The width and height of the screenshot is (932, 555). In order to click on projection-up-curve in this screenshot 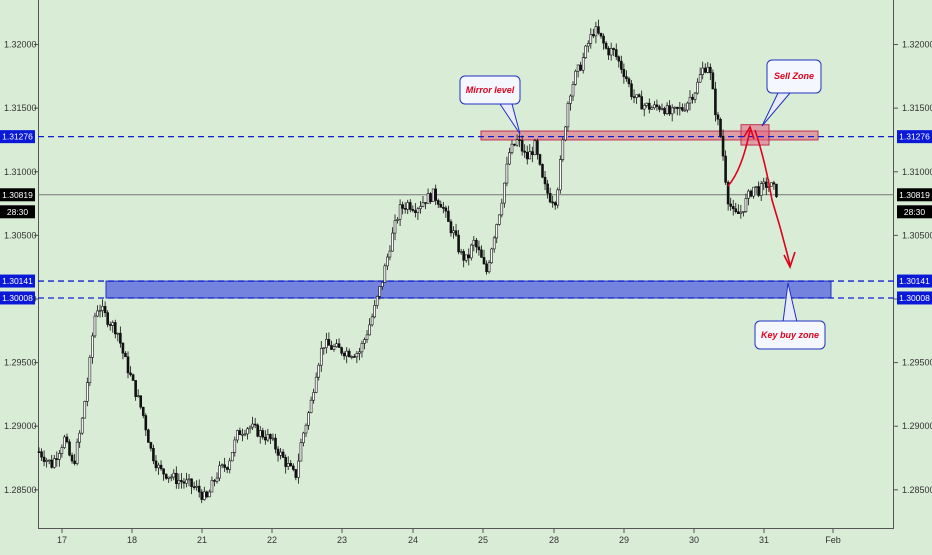, I will do `click(739, 158)`.